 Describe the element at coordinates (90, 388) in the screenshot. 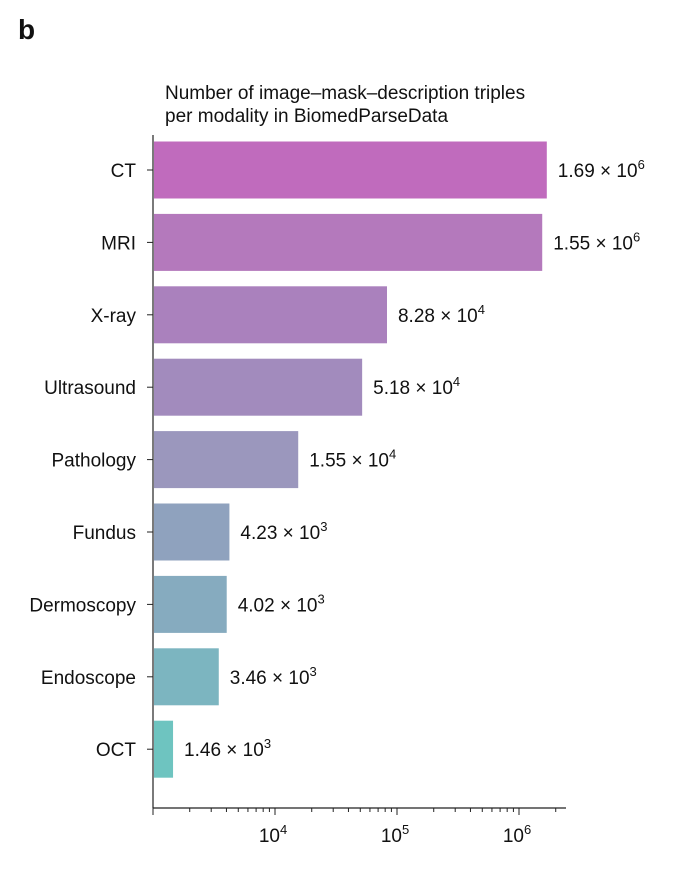

I see `category-label: Ultrasound` at that location.